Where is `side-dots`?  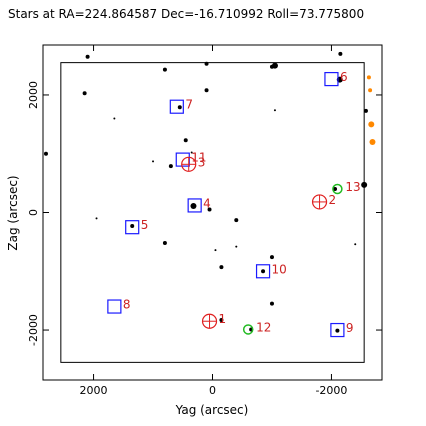
side-dots is located at coordinates (371, 110).